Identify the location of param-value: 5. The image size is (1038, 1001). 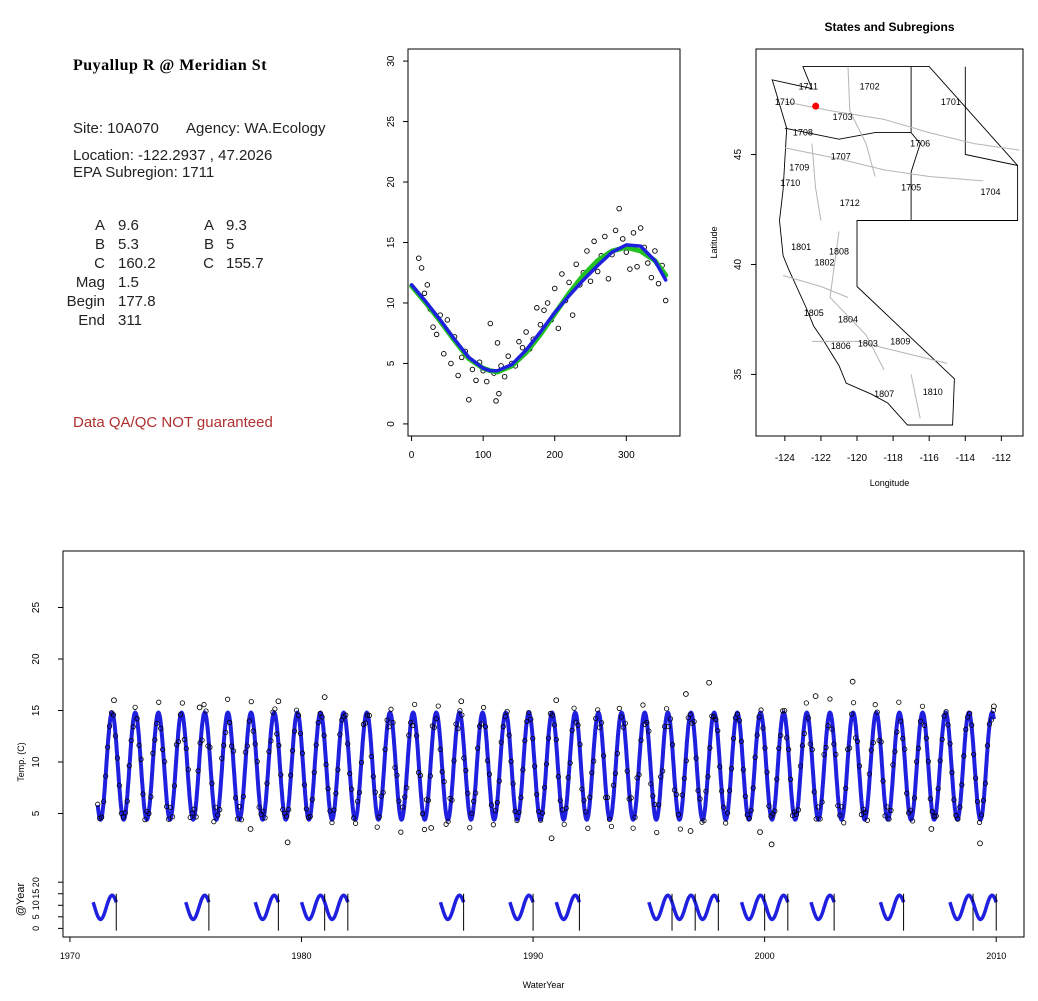
(230, 244).